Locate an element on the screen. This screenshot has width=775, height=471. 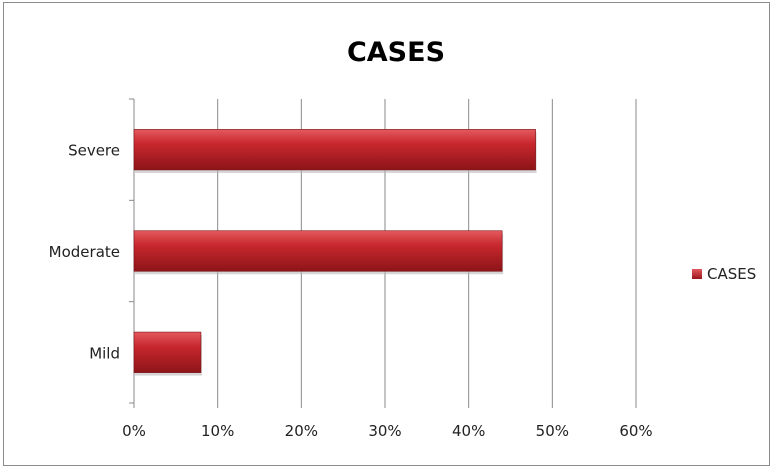
category-label: Mild is located at coordinates (104, 353).